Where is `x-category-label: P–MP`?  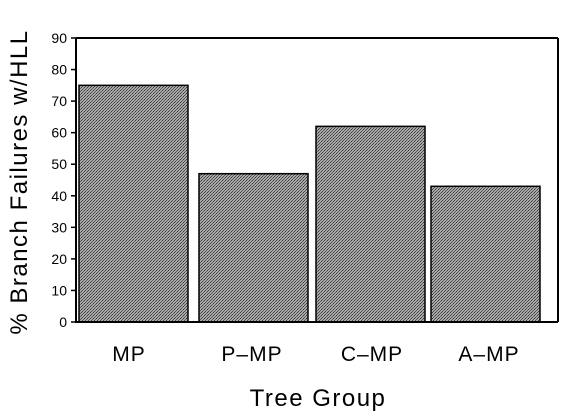 x-category-label: P–MP is located at coordinates (251, 354).